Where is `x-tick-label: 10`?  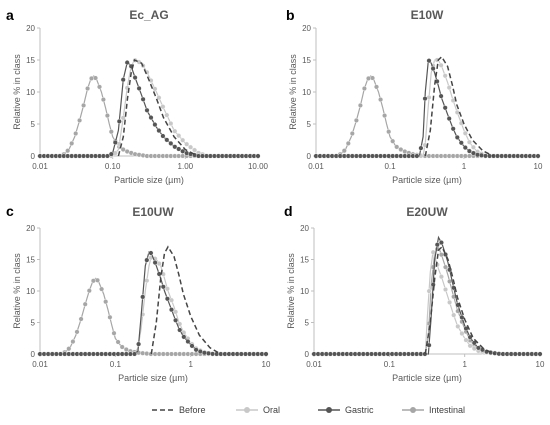
x-tick-label: 10 is located at coordinates (266, 364).